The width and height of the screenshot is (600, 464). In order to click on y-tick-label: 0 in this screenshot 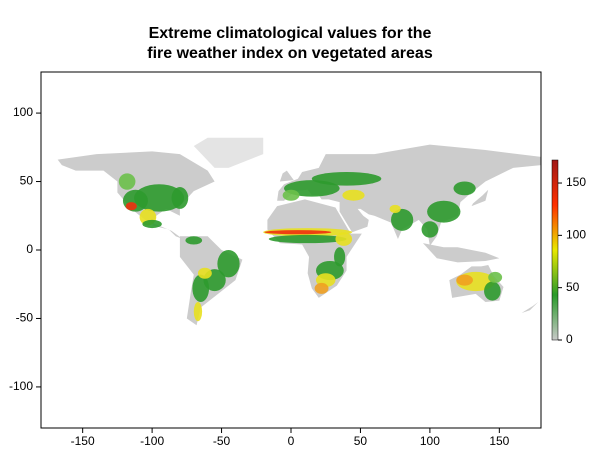, I will do `click(29, 249)`.